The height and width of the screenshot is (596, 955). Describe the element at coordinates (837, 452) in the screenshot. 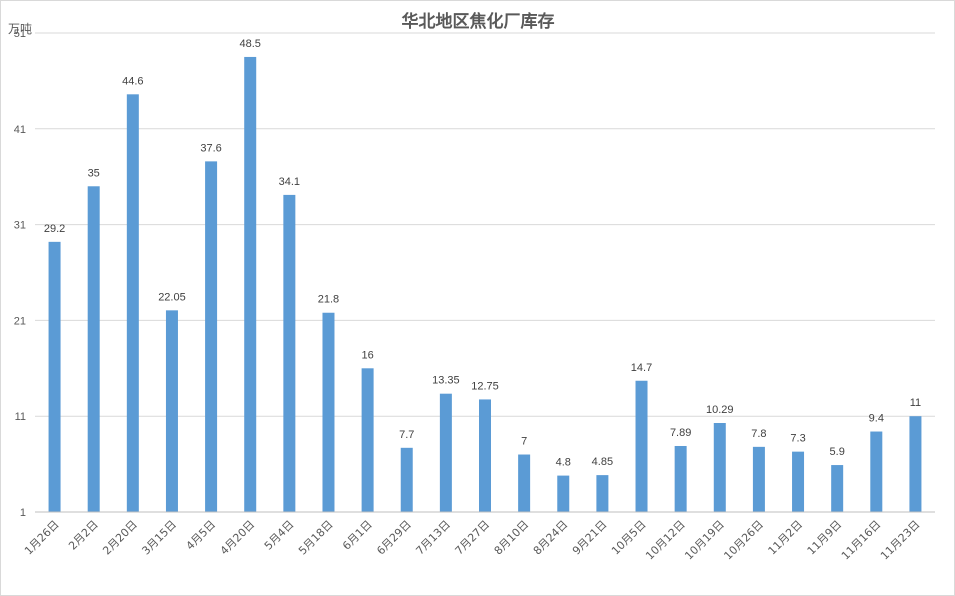

I see `data-label: 5.9` at that location.